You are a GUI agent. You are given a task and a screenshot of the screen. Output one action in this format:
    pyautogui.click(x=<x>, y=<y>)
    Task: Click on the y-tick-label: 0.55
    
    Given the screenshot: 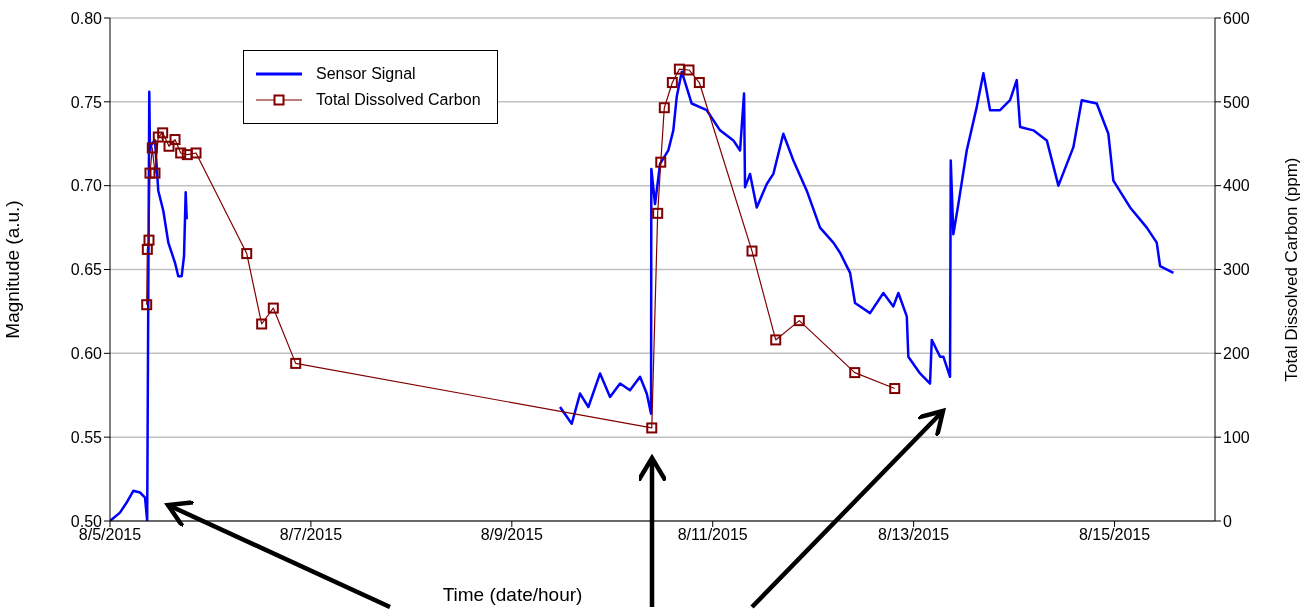 What is the action you would take?
    pyautogui.click(x=86, y=437)
    